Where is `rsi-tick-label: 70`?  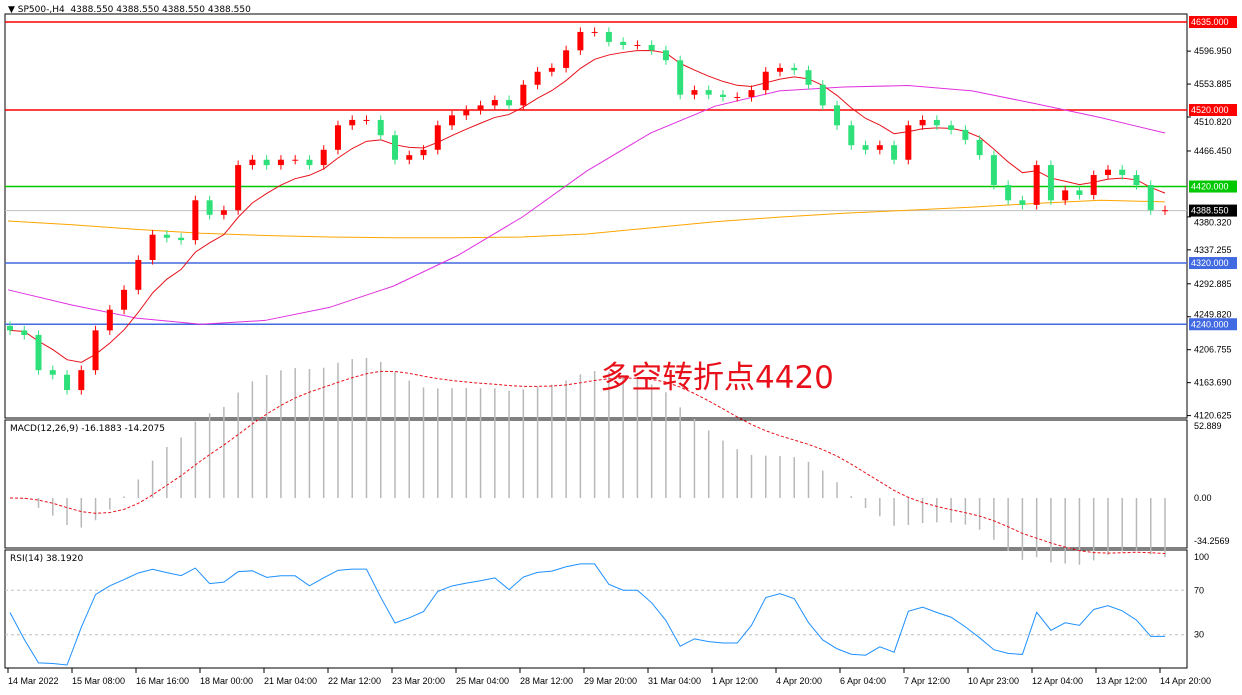
rsi-tick-label: 70 is located at coordinates (1199, 590).